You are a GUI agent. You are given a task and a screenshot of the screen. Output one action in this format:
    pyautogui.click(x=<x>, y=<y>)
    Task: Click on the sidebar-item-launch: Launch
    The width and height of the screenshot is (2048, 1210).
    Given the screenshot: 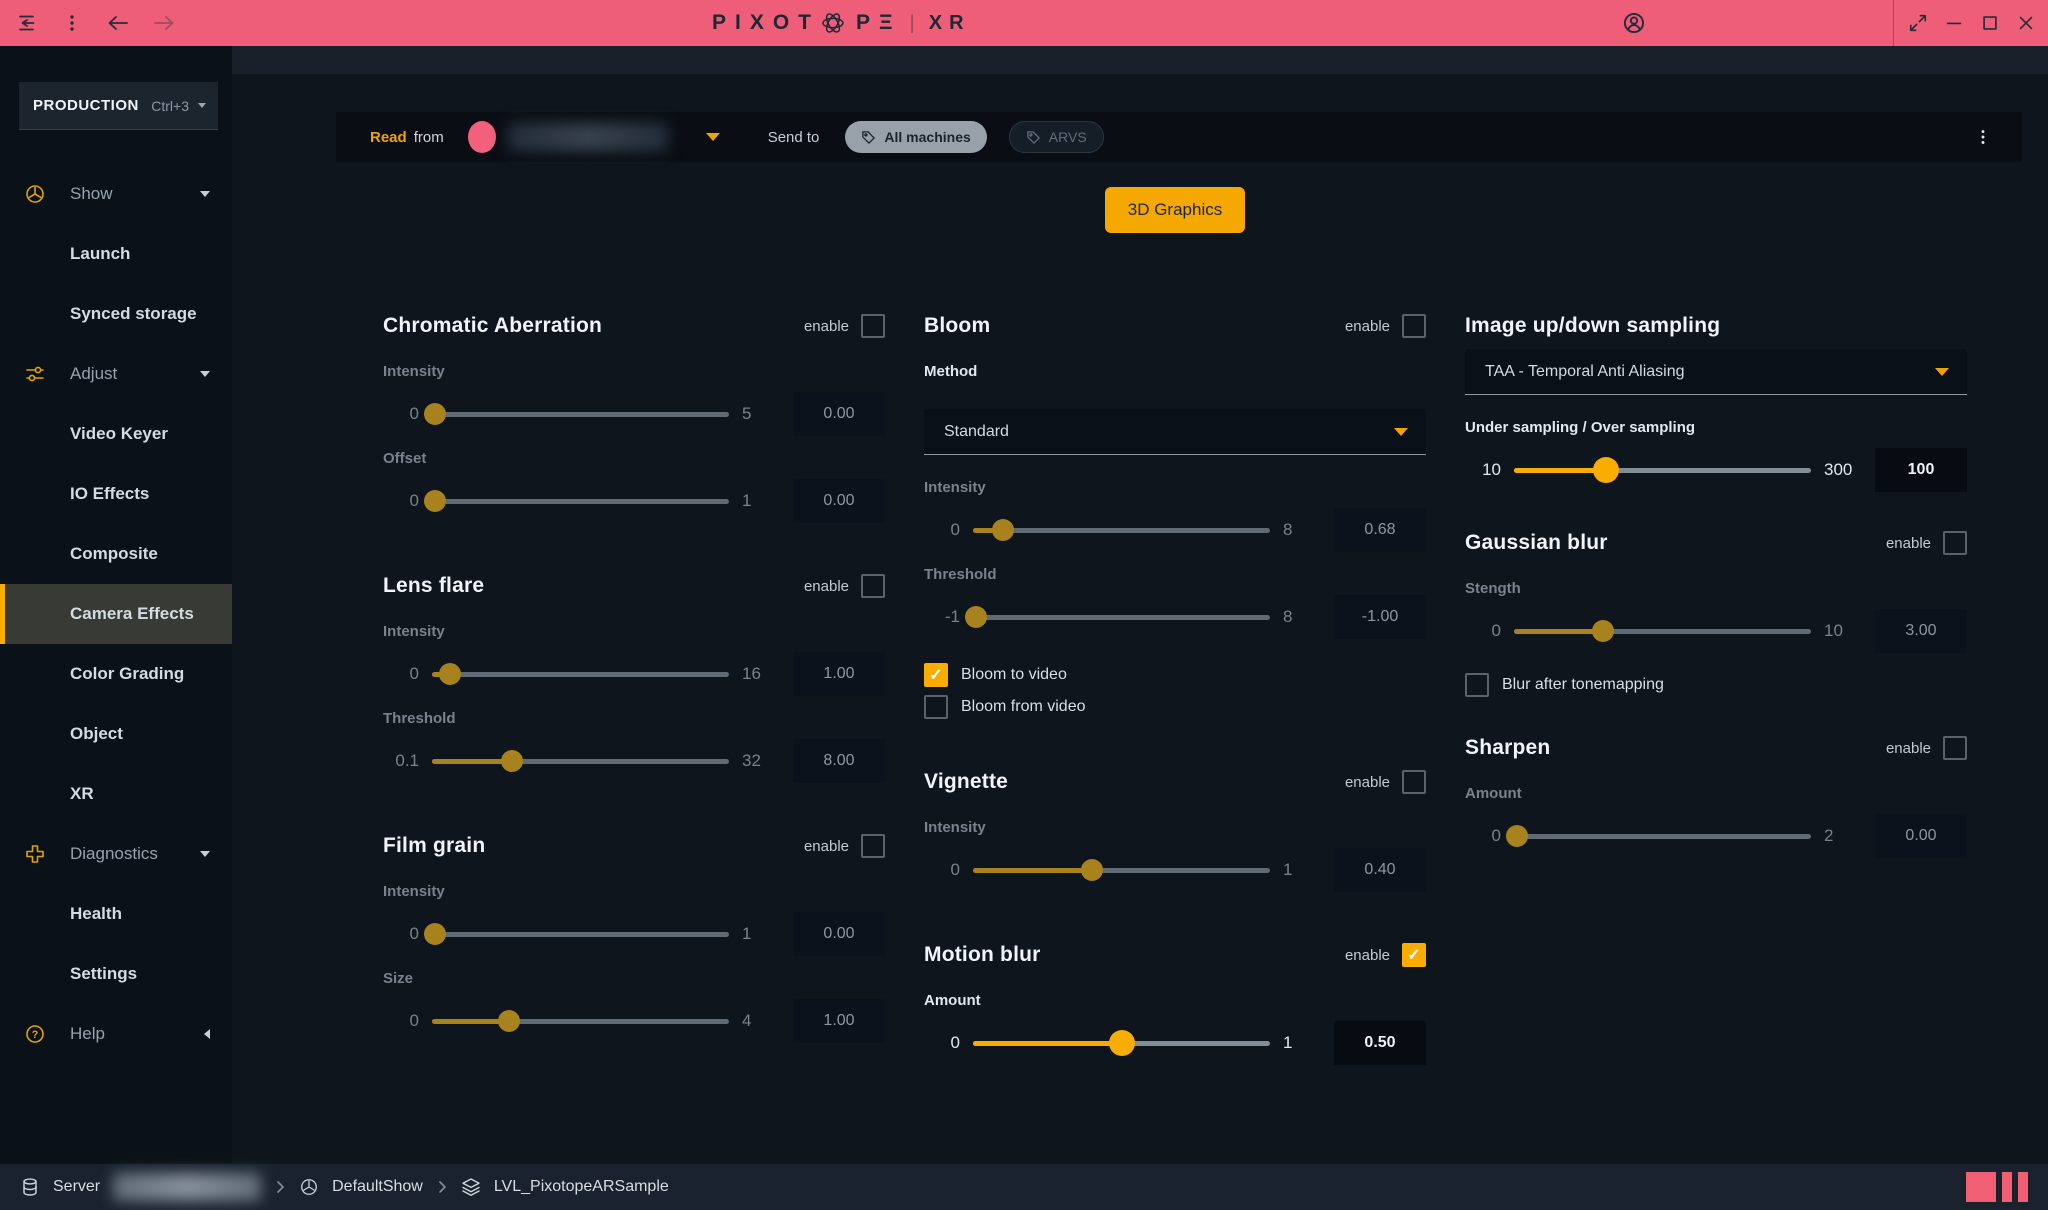 What is the action you would take?
    pyautogui.click(x=116, y=254)
    